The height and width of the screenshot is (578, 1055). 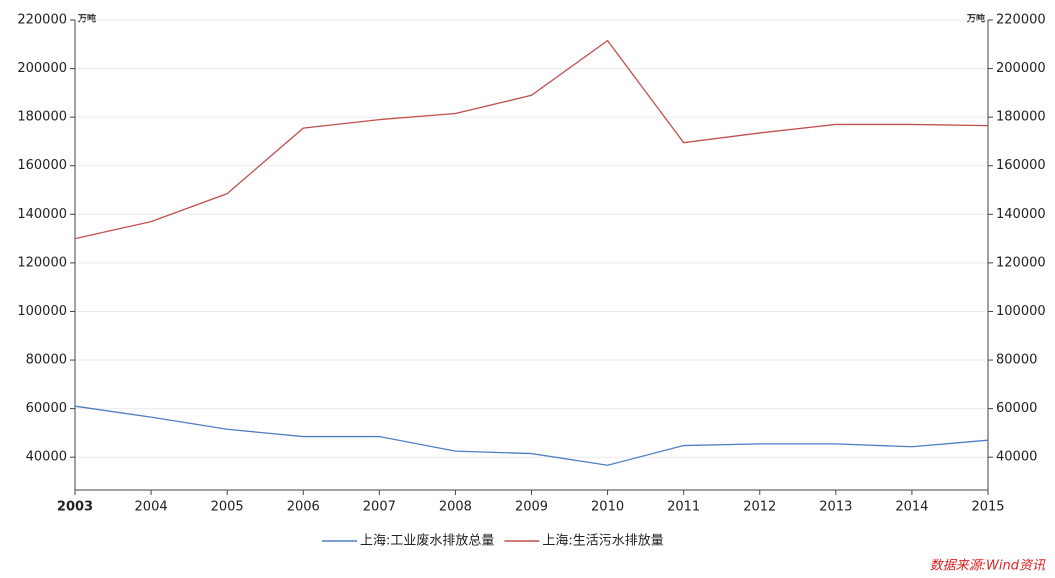 I want to click on x-tick-label: 2003, so click(x=75, y=507).